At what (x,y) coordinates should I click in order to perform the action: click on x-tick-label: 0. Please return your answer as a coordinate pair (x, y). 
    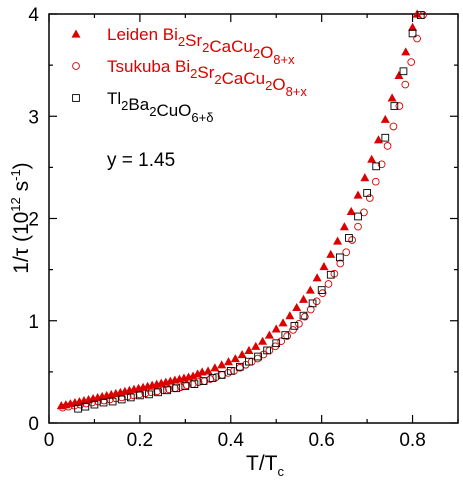
    Looking at the image, I should click on (49, 440).